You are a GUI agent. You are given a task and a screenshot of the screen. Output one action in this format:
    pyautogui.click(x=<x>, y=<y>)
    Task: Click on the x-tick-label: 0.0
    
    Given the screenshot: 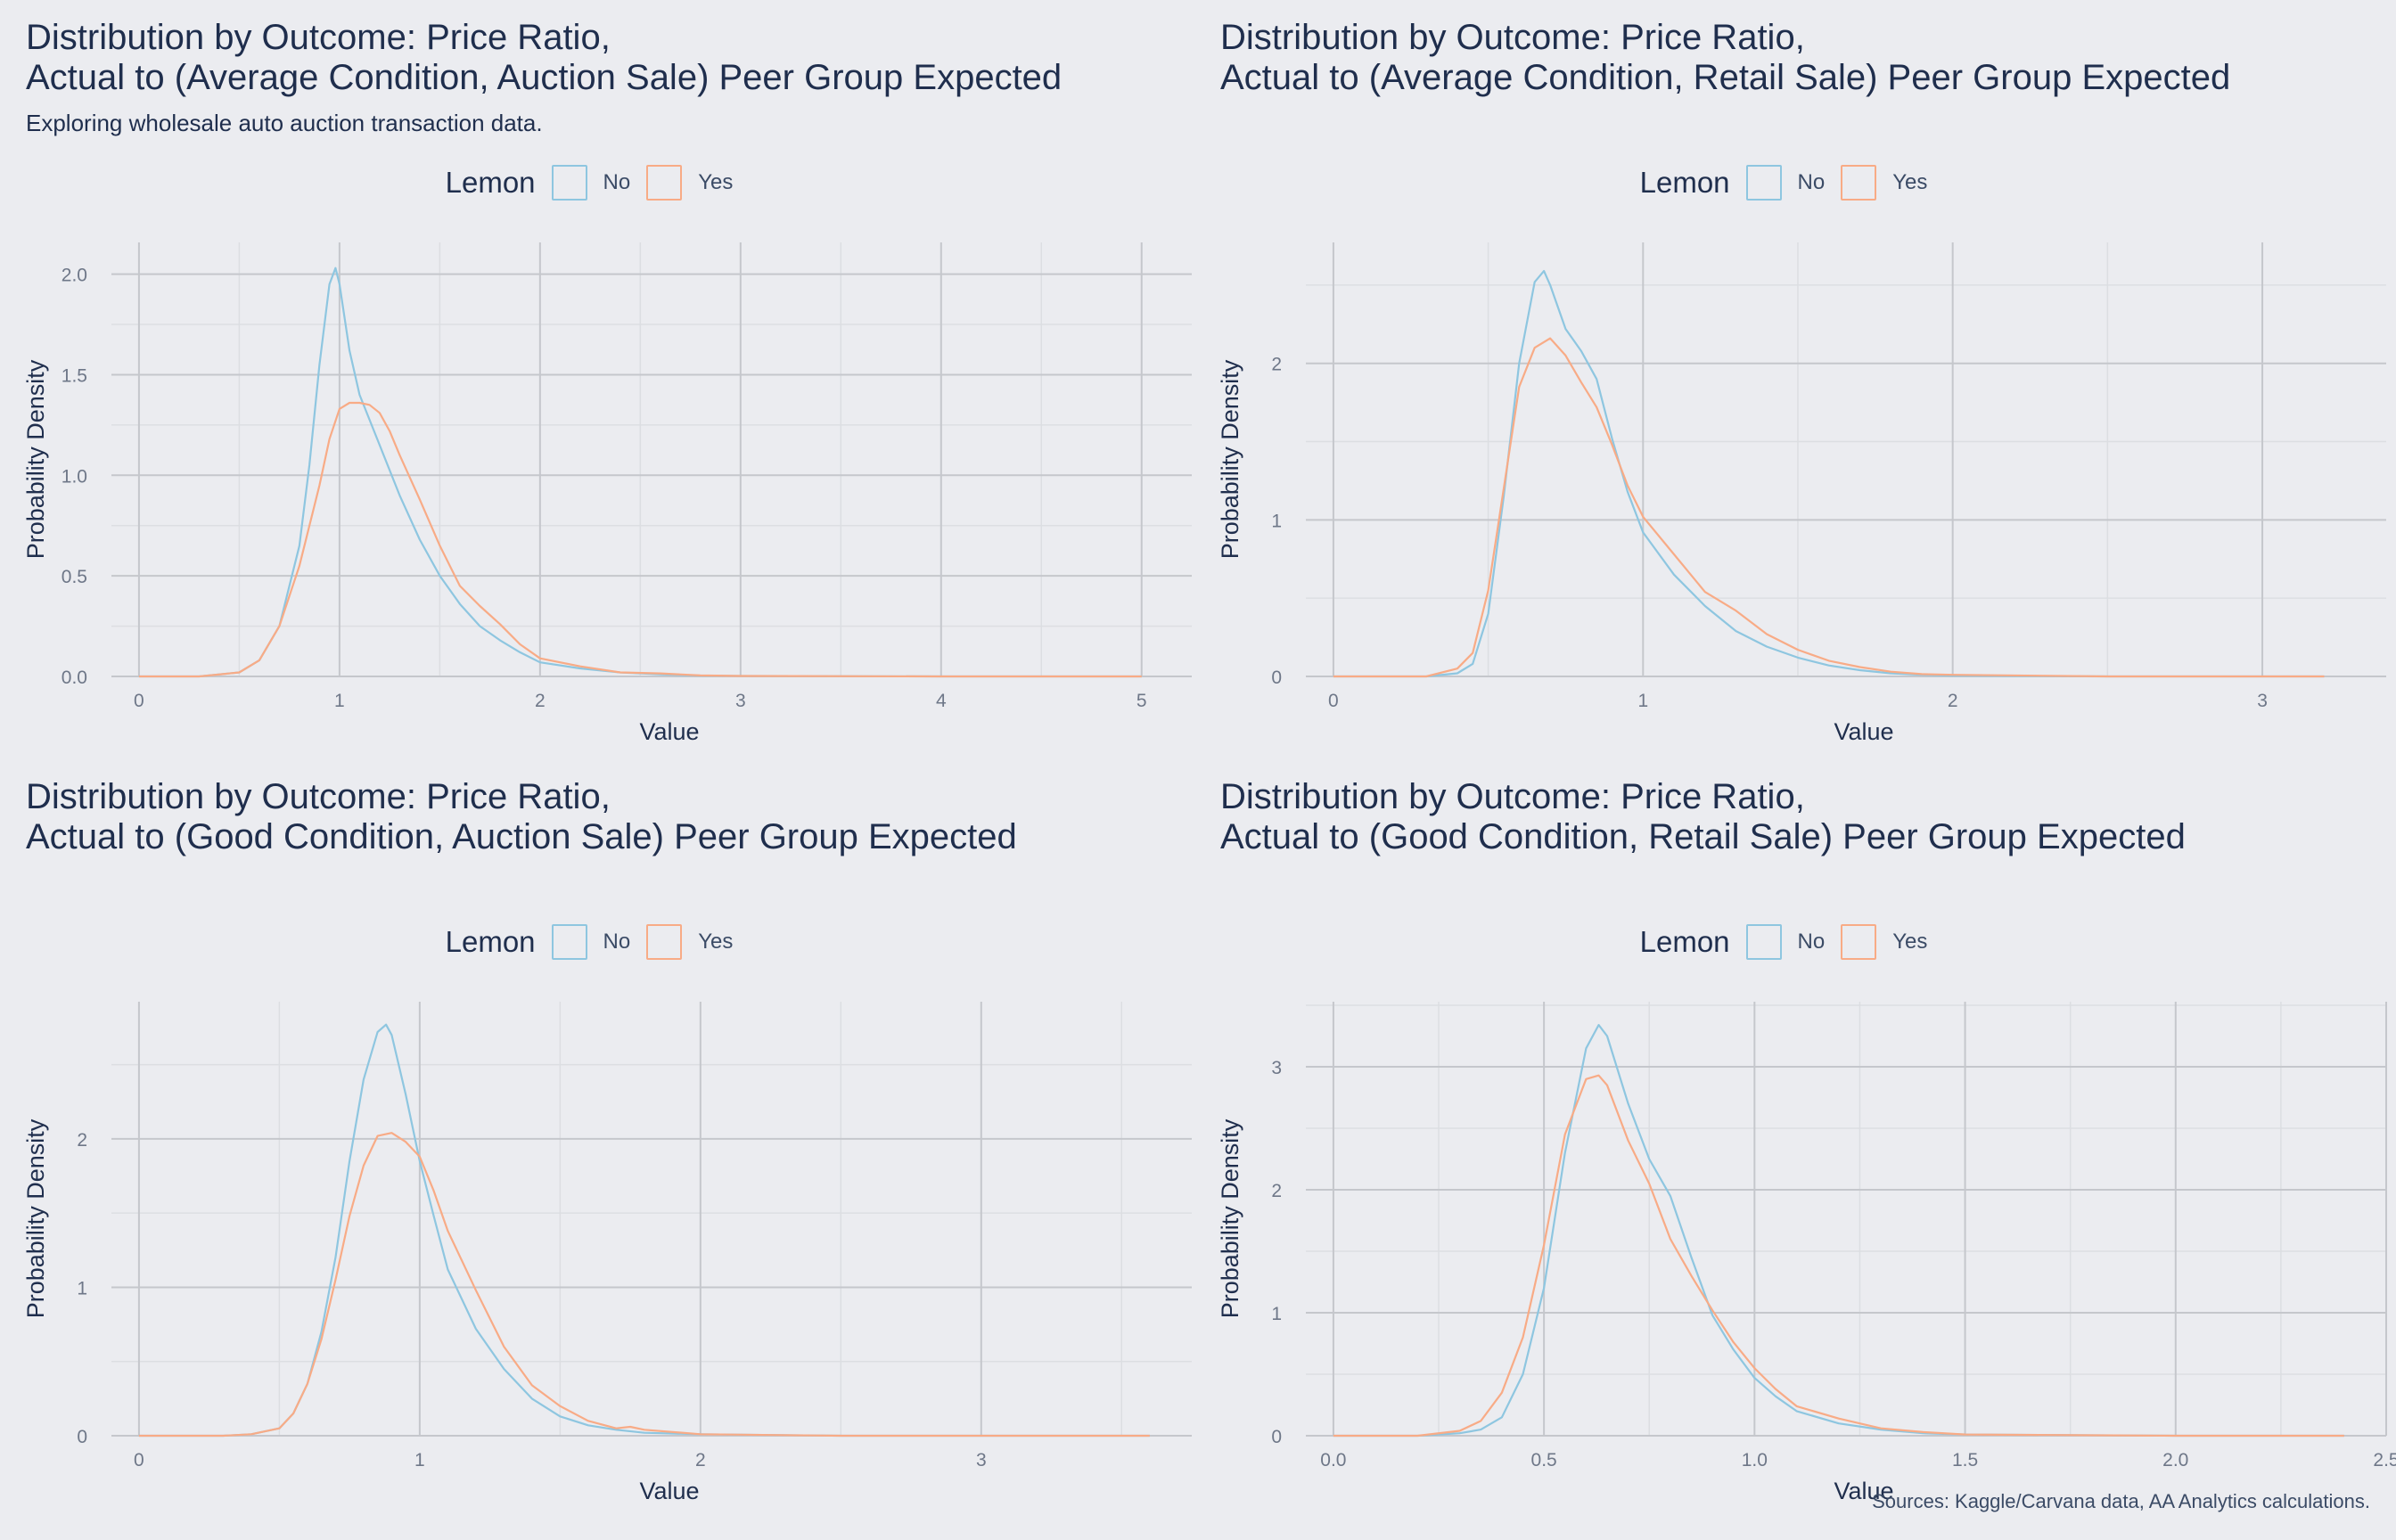 What is the action you would take?
    pyautogui.click(x=1333, y=1460)
    